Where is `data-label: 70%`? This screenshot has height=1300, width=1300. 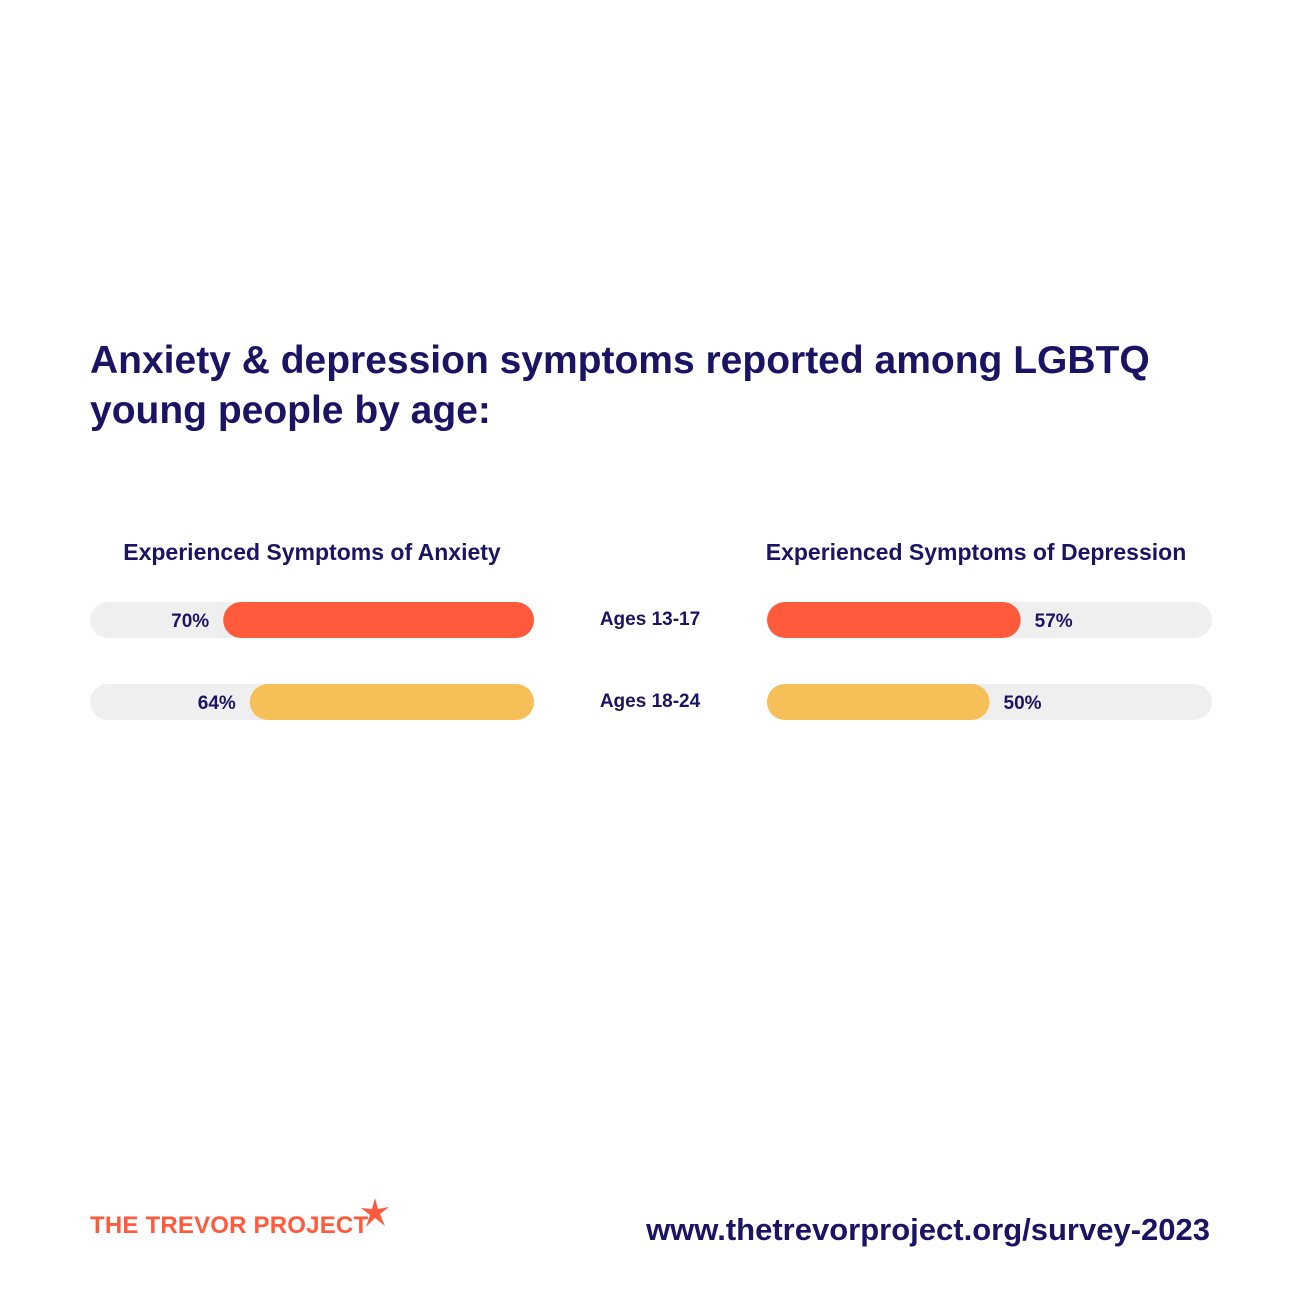
data-label: 70% is located at coordinates (190, 621).